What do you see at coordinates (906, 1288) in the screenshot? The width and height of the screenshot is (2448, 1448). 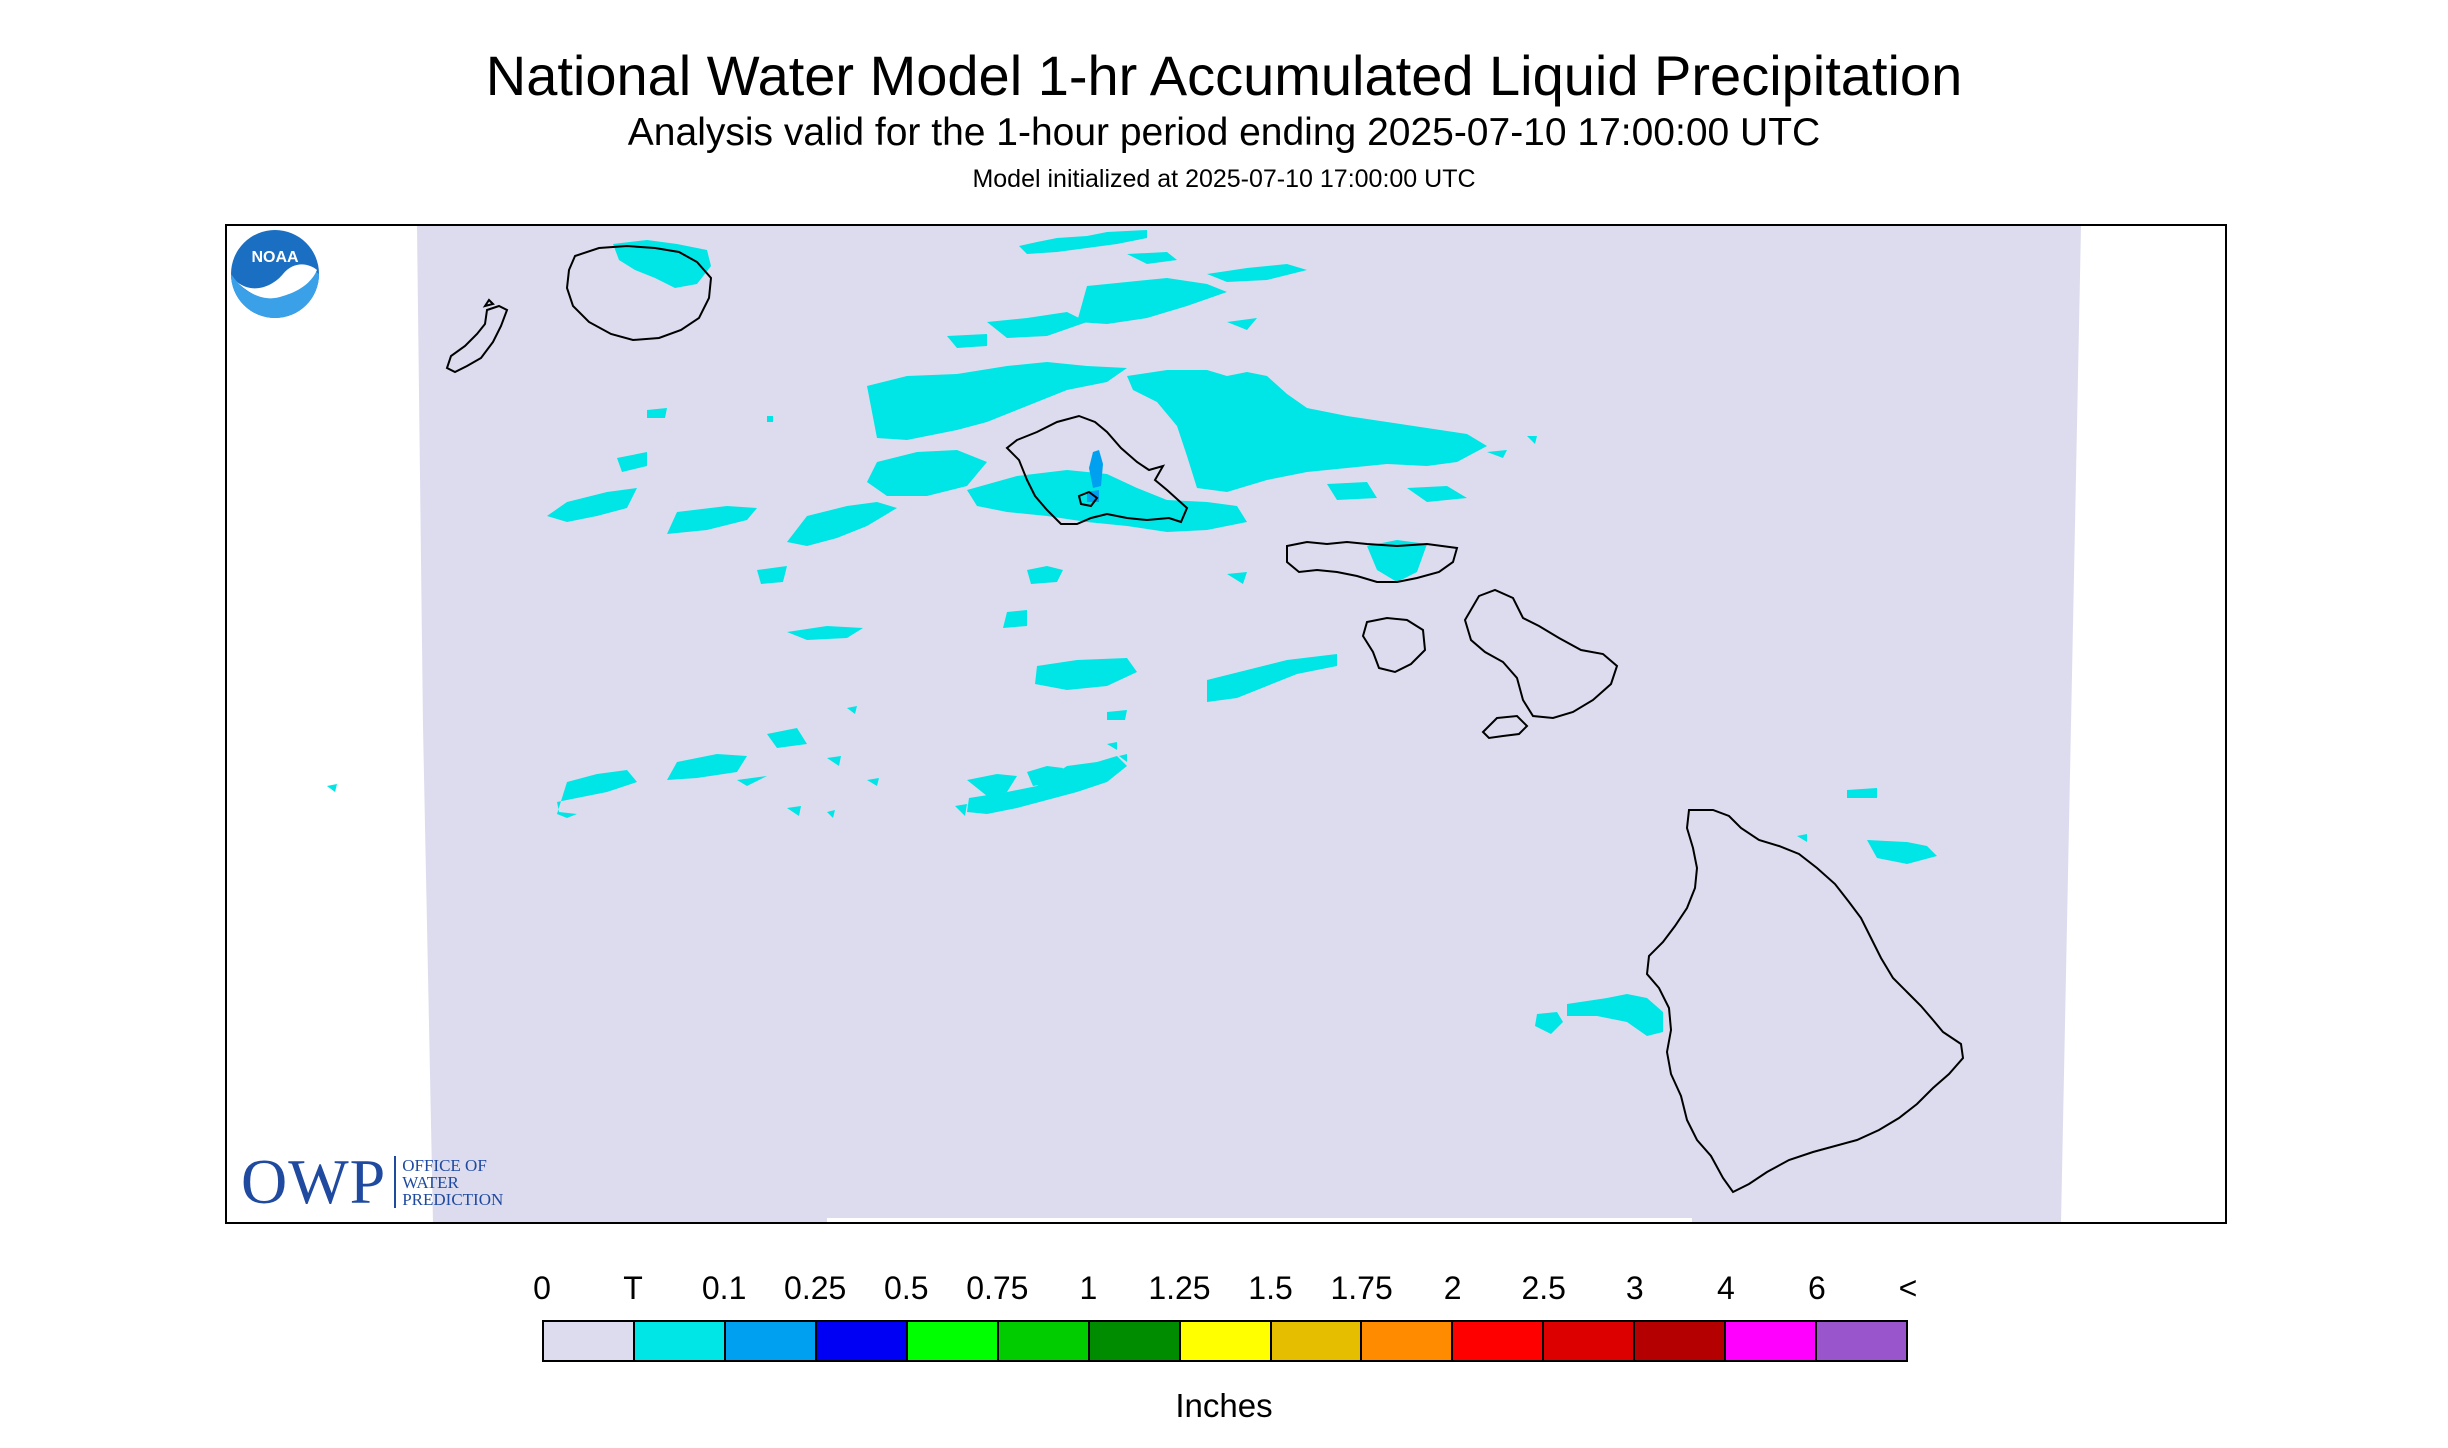 I see `legend-label: 0.5` at bounding box center [906, 1288].